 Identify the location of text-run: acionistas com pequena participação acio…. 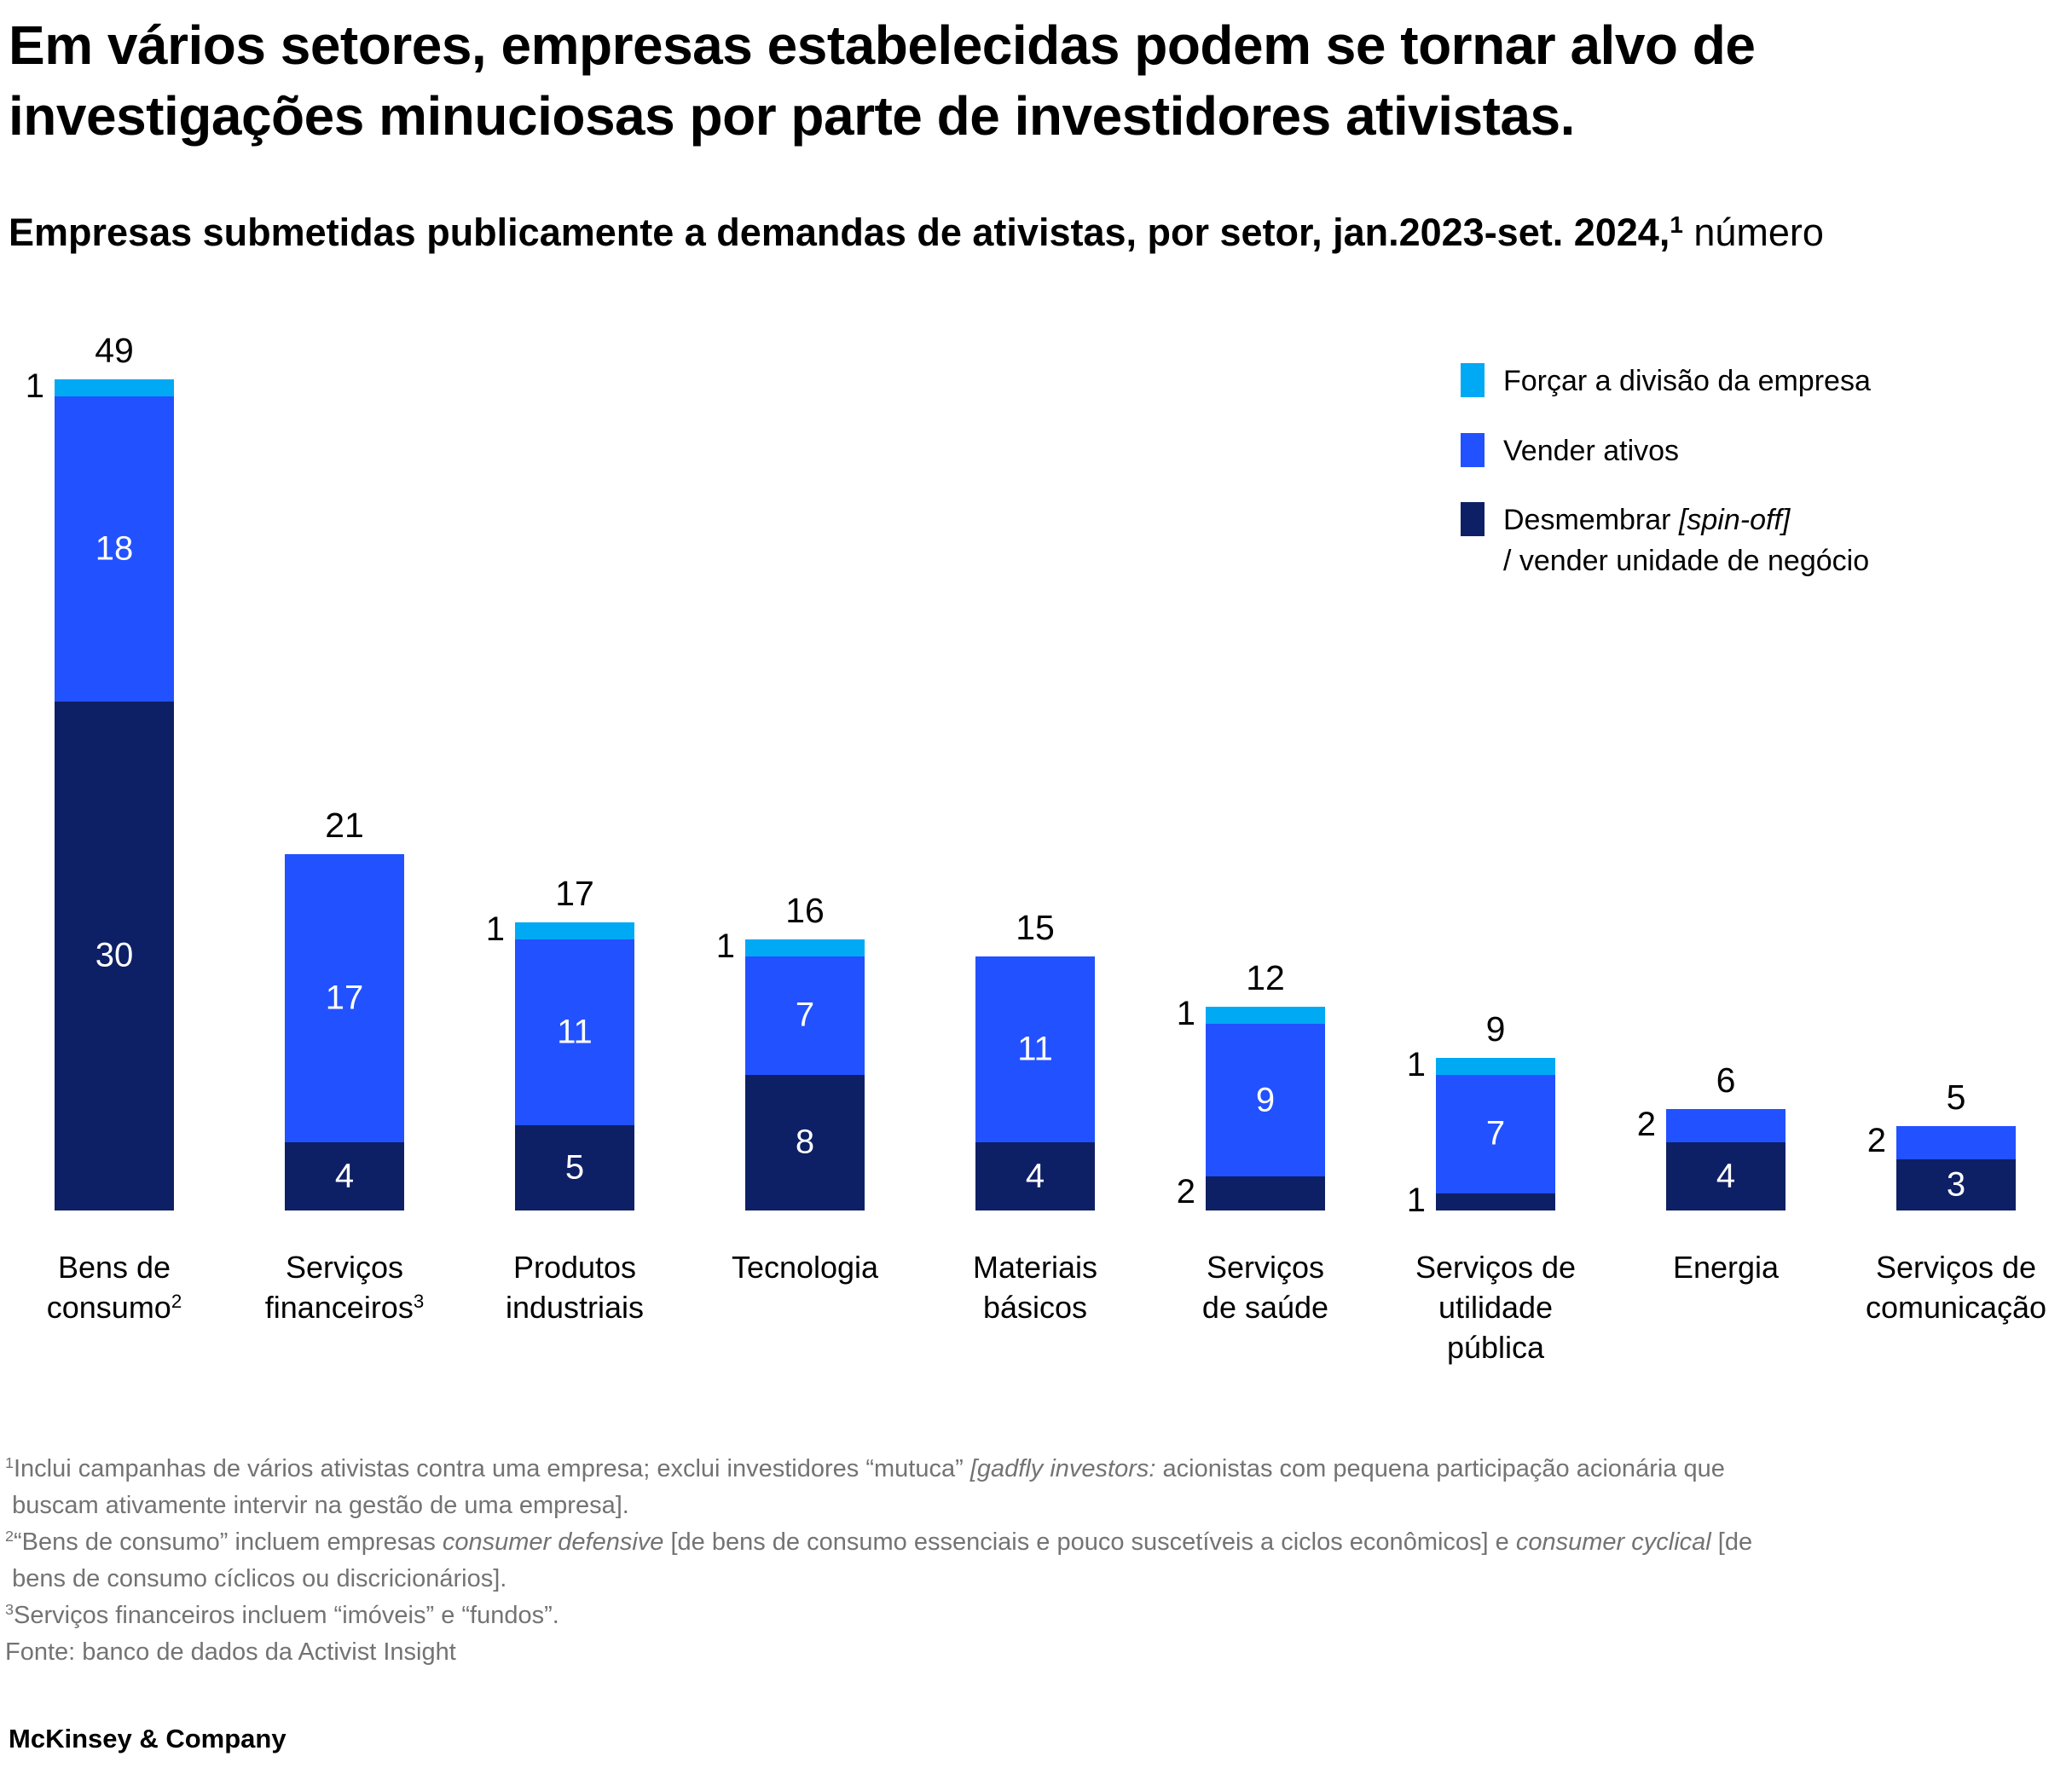
(1440, 1468).